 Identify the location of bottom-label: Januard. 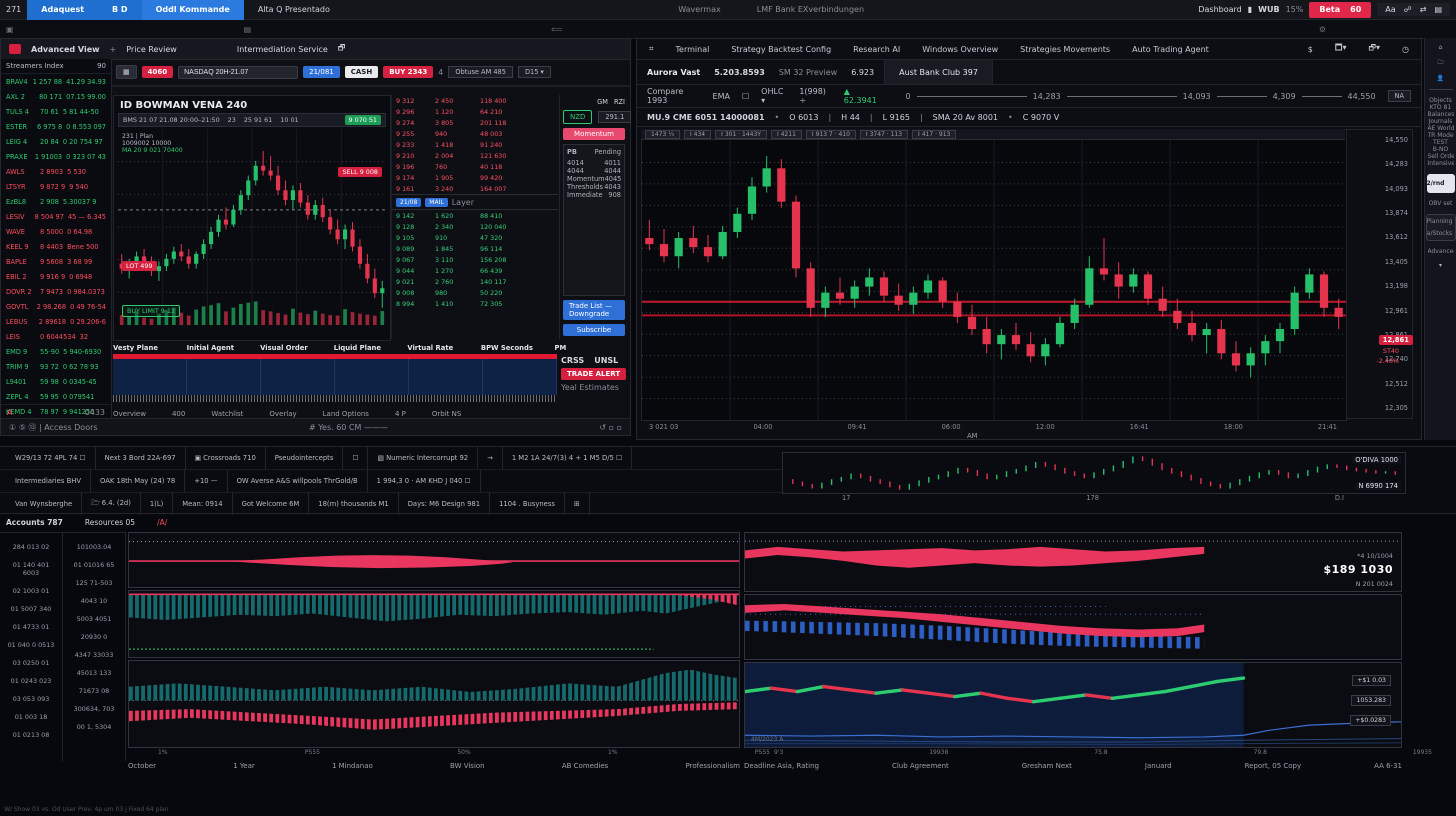
(1158, 766).